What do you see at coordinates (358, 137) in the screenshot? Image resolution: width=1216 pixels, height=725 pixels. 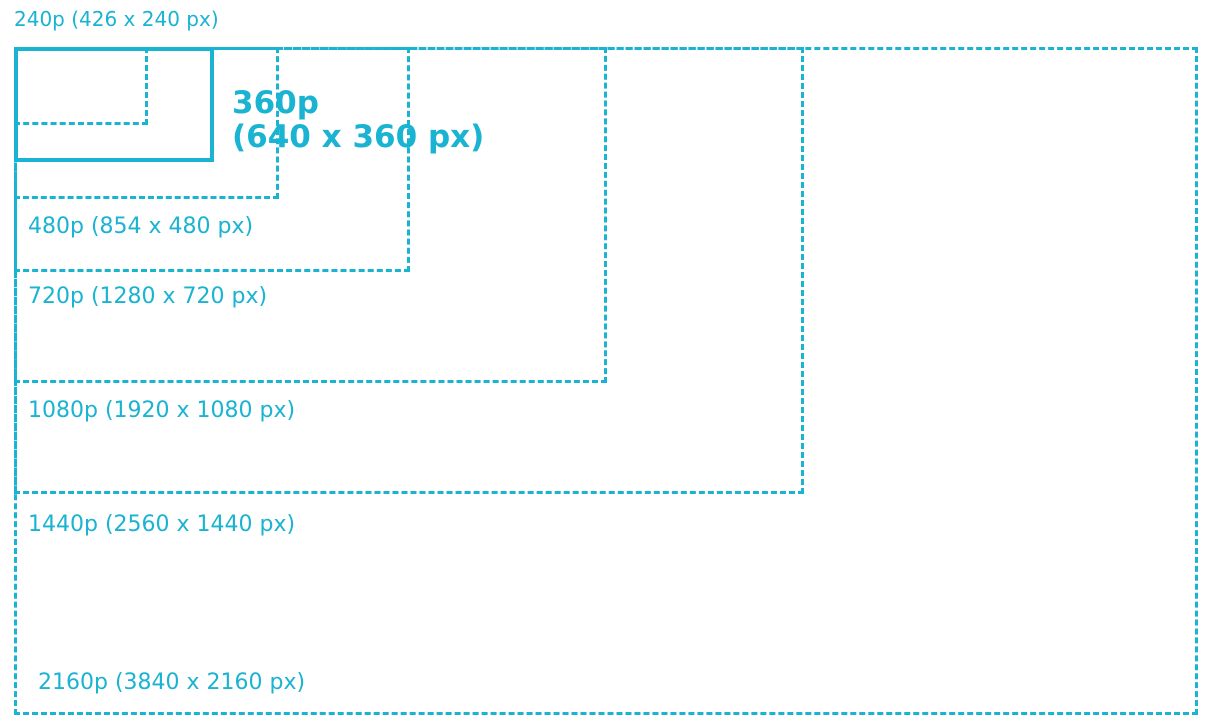 I see `label-360p-line2: (640 x 360 px)` at bounding box center [358, 137].